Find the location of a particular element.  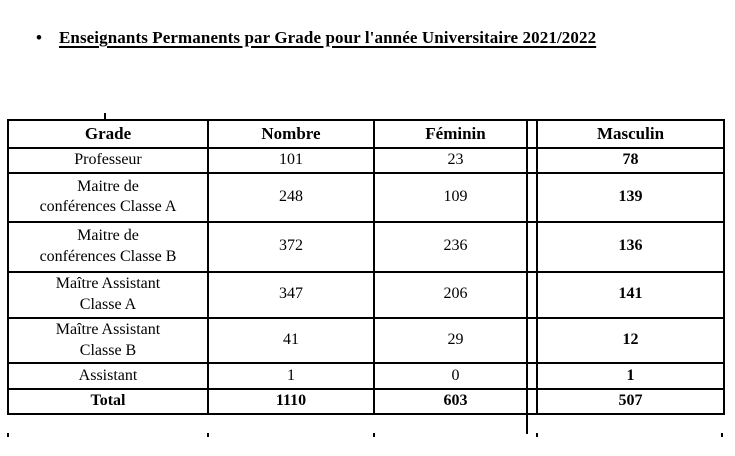

nombre-cell: 248 is located at coordinates (291, 197).